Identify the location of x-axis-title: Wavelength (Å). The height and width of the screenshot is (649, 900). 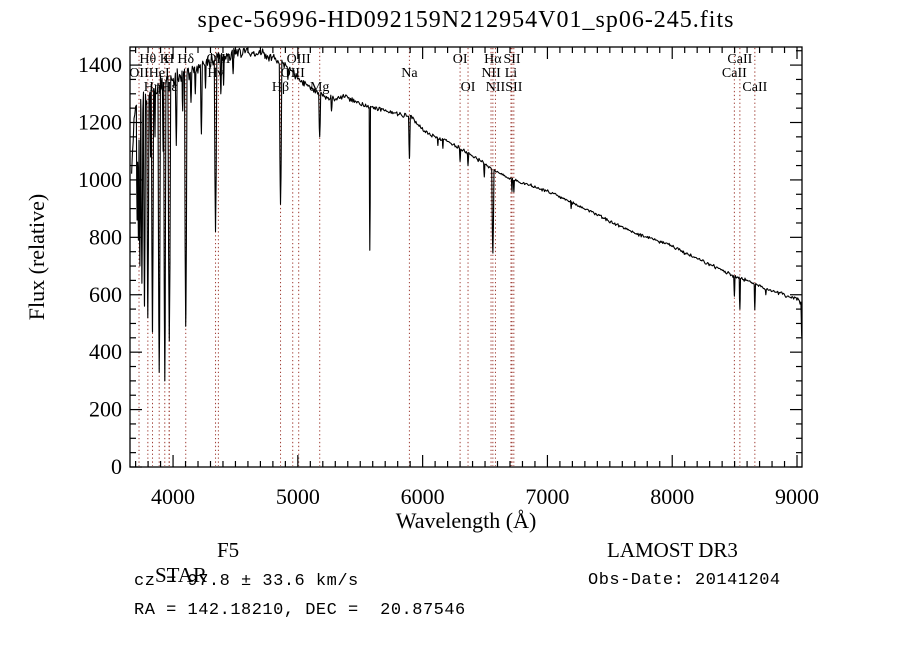
(466, 520).